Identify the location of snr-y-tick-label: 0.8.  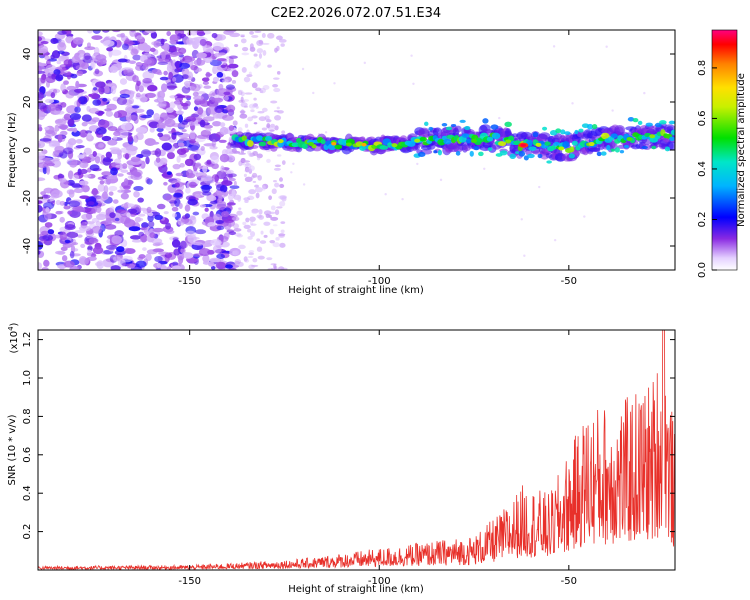
(27, 416).